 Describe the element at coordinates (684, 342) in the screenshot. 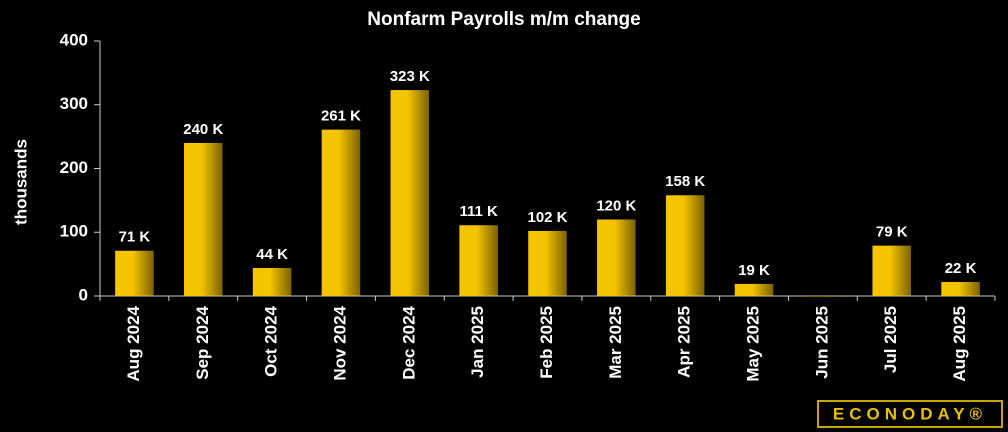

I see `x-tick-label: Apr 2025` at that location.